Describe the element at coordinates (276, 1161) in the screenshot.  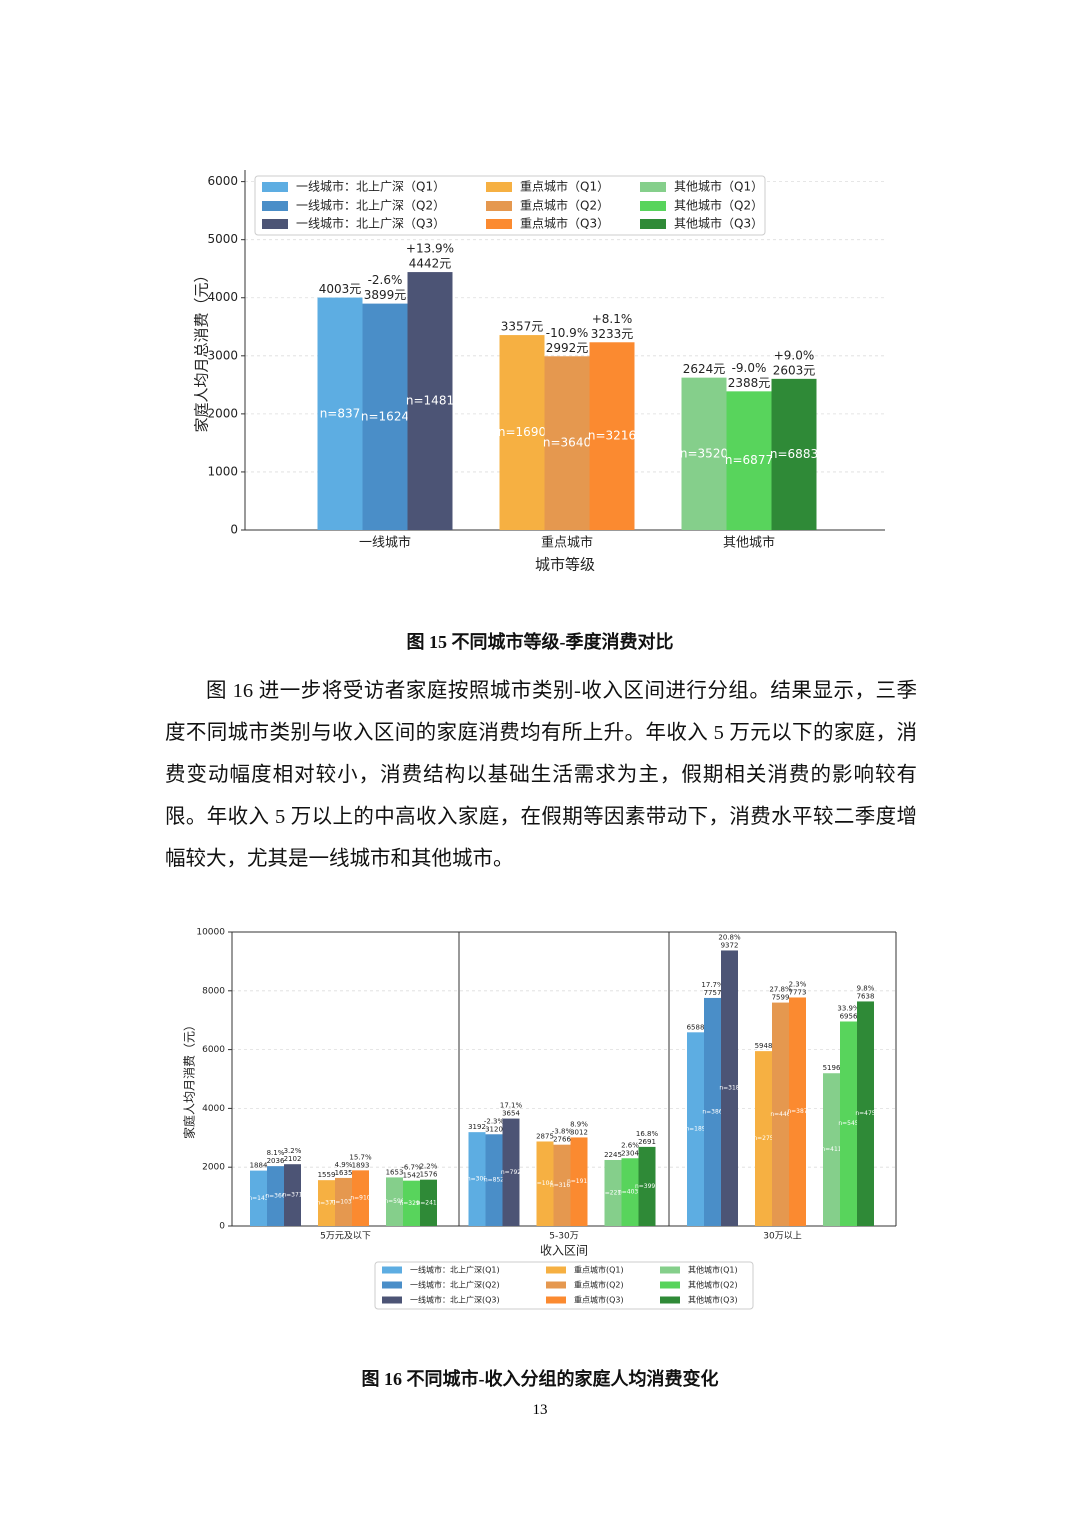
I see `value-label: 2036` at that location.